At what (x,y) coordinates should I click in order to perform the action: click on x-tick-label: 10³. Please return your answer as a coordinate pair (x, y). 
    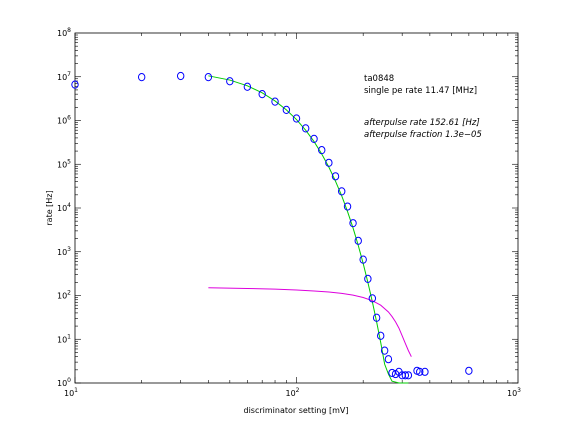
    Looking at the image, I should click on (514, 392).